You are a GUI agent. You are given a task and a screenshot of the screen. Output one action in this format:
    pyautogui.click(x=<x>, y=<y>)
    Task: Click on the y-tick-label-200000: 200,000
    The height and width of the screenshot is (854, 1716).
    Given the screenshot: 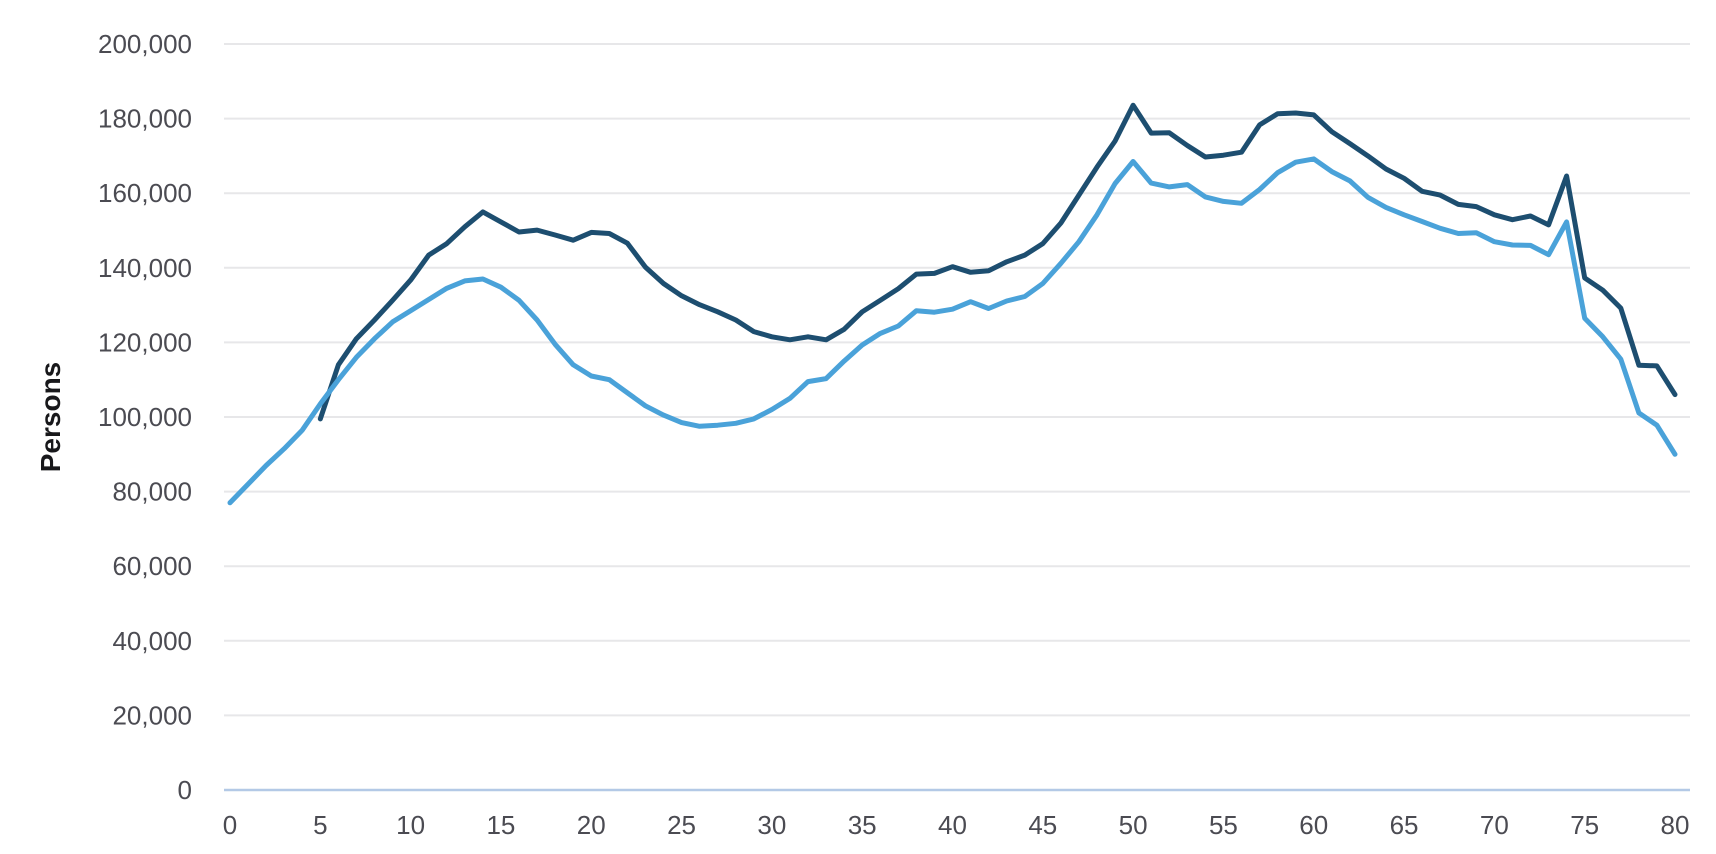 What is the action you would take?
    pyautogui.click(x=145, y=44)
    